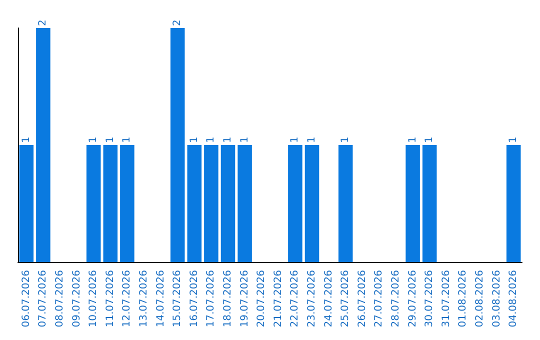 The width and height of the screenshot is (540, 340). I want to click on x-tick-label: 22.07.2026, so click(295, 299).